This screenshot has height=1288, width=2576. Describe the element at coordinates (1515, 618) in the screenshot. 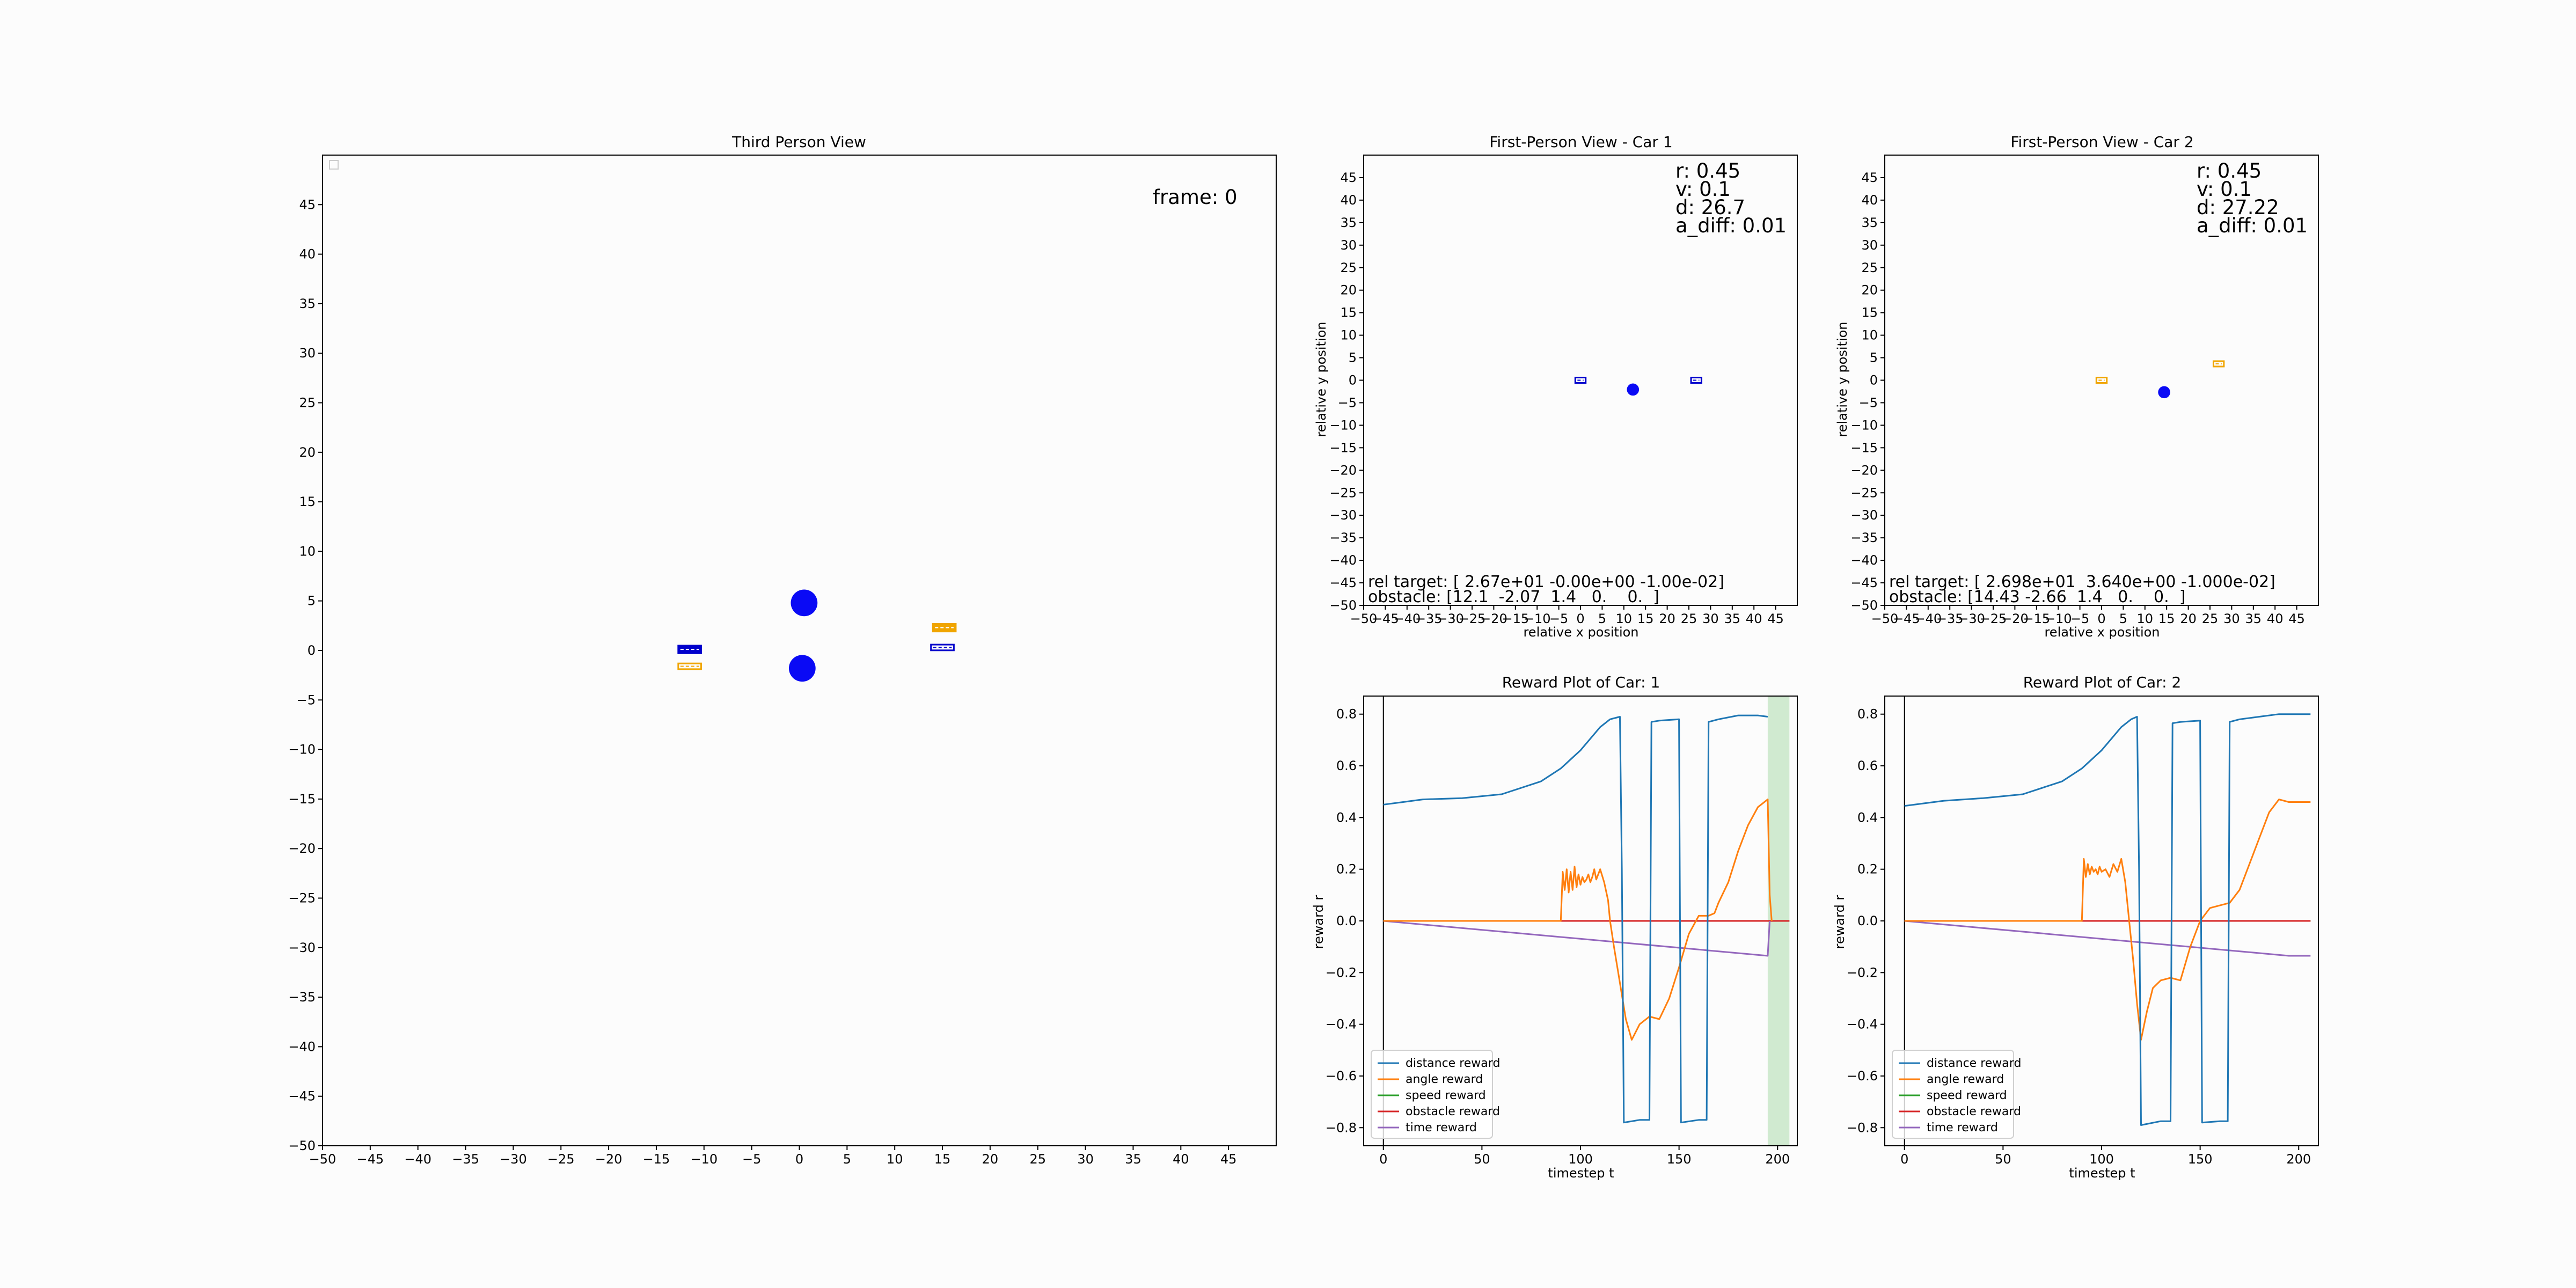

I see `fp1-xtick-label: −15` at that location.